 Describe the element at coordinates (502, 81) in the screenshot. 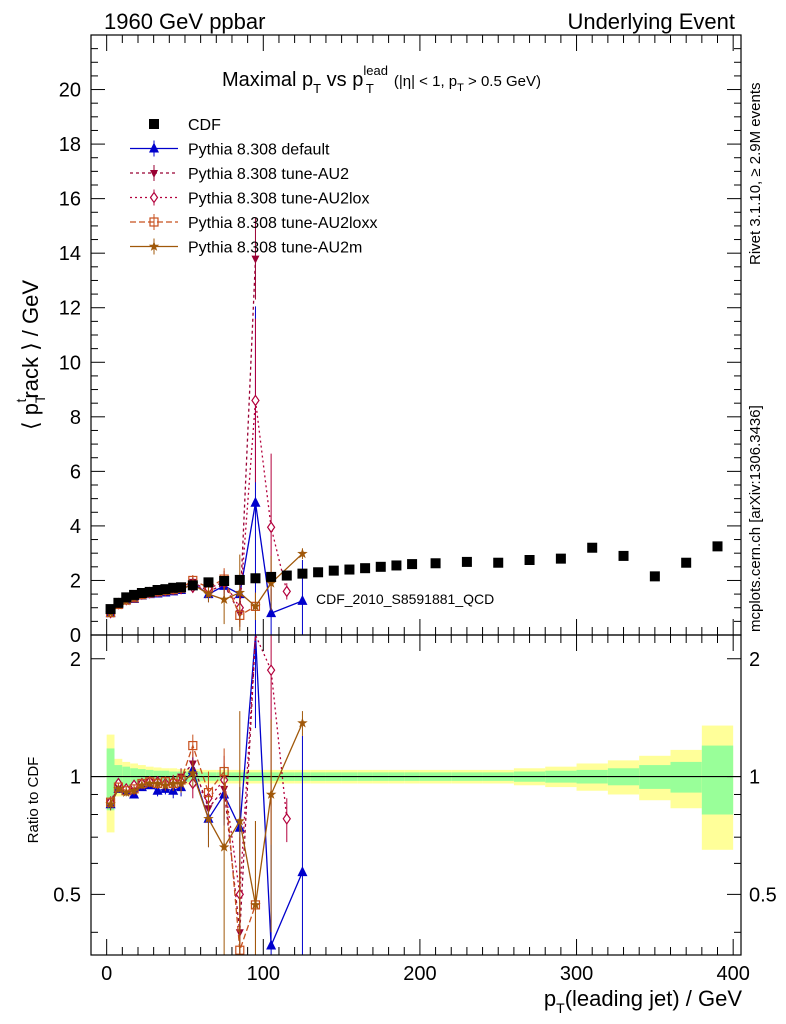

I see `title-cond-end: > 0.5 GeV)` at that location.